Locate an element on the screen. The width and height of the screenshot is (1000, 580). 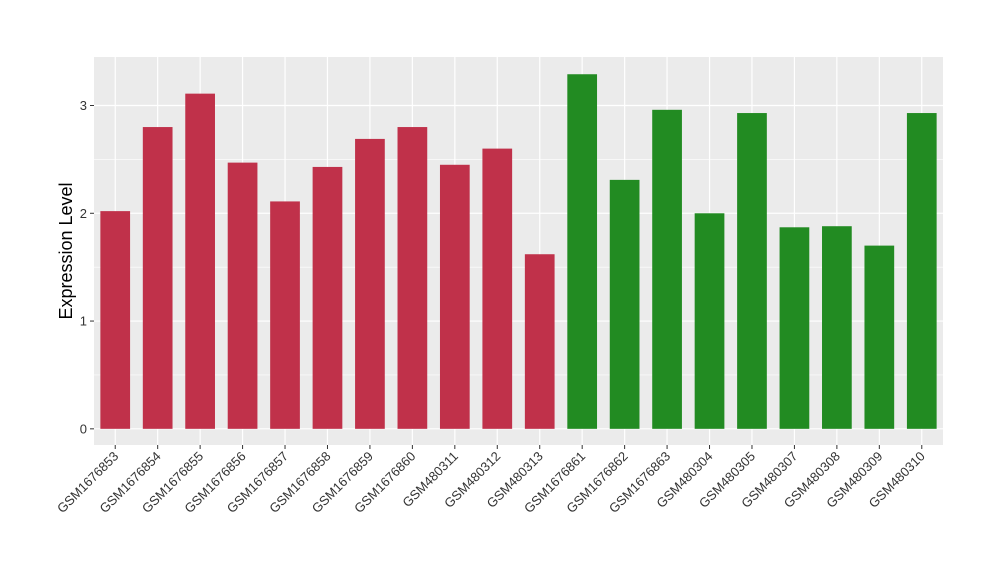
y-axis: 0 1 2 3 is located at coordinates (87, 267).